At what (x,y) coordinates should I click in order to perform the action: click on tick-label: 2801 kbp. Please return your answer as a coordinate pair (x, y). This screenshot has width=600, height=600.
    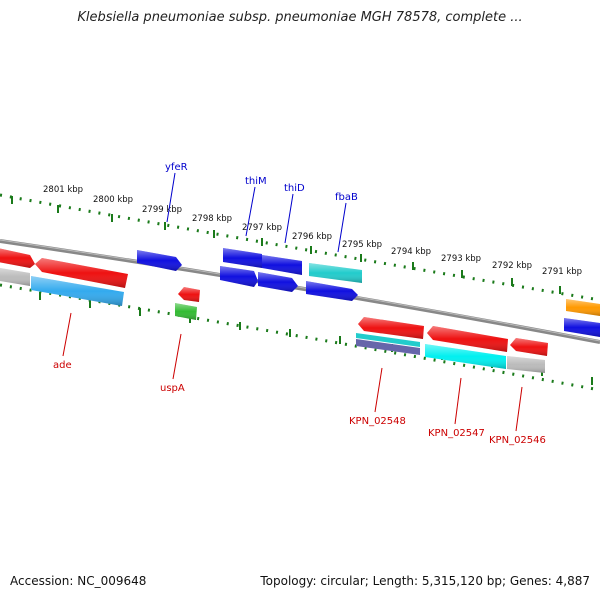
    Looking at the image, I should click on (63, 190).